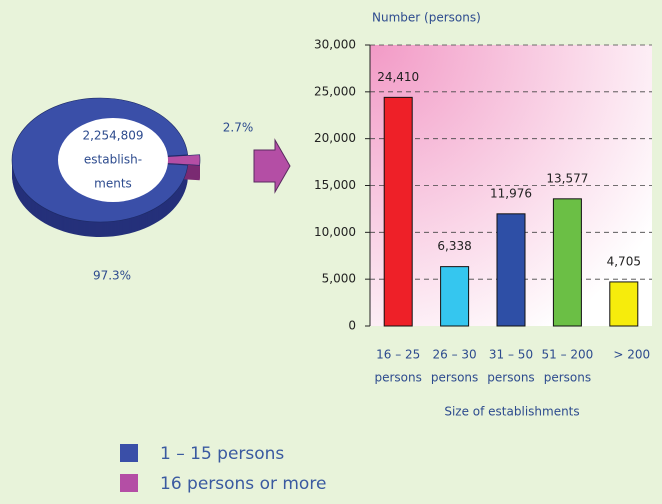 The height and width of the screenshot is (504, 662). I want to click on center-label: ments, so click(113, 184).